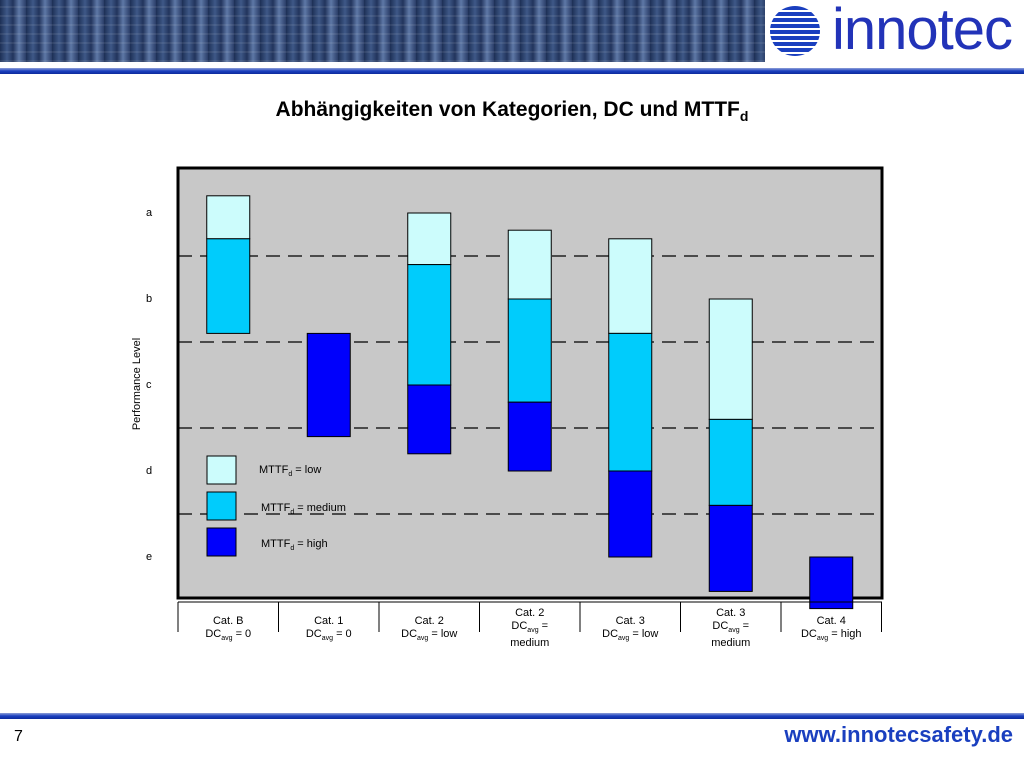 The height and width of the screenshot is (768, 1024). I want to click on x-tick-label-cat-4: Cat. 2 DCavg = medium, so click(530, 628).